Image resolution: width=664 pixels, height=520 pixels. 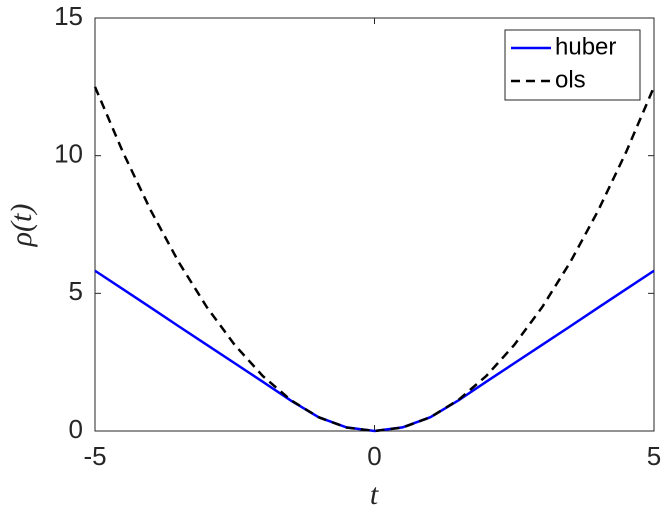 What do you see at coordinates (585, 46) in the screenshot?
I see `legend-label: huber` at bounding box center [585, 46].